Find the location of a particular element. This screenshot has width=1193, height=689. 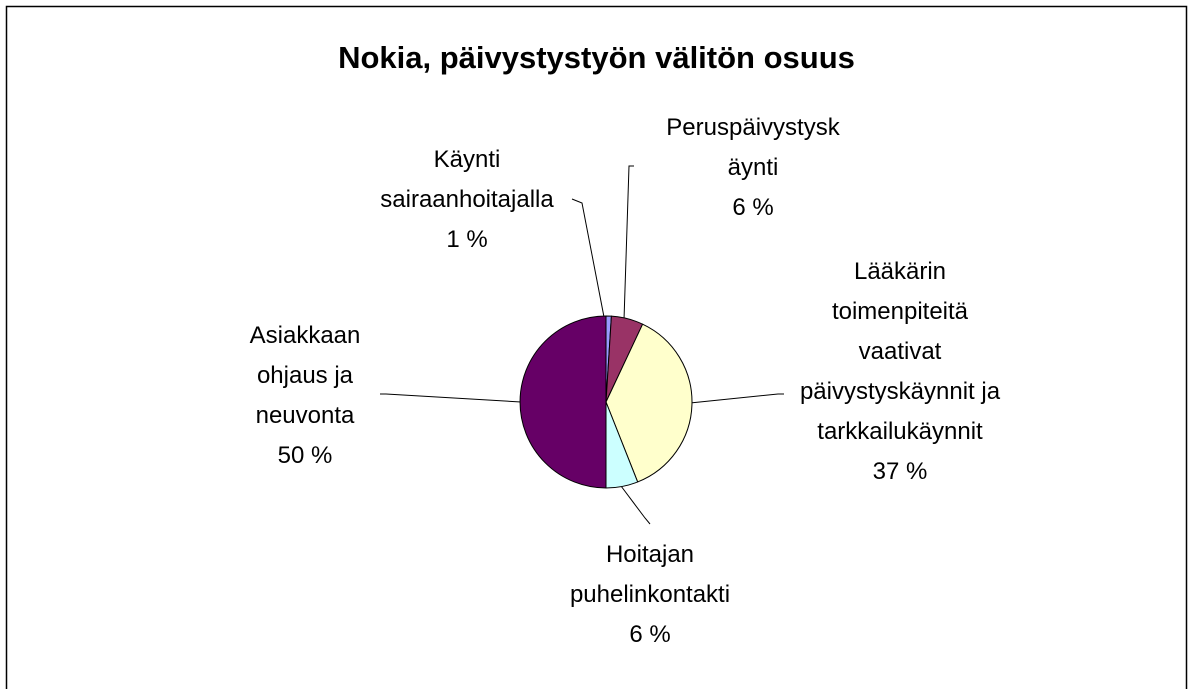

pie is located at coordinates (606, 402).